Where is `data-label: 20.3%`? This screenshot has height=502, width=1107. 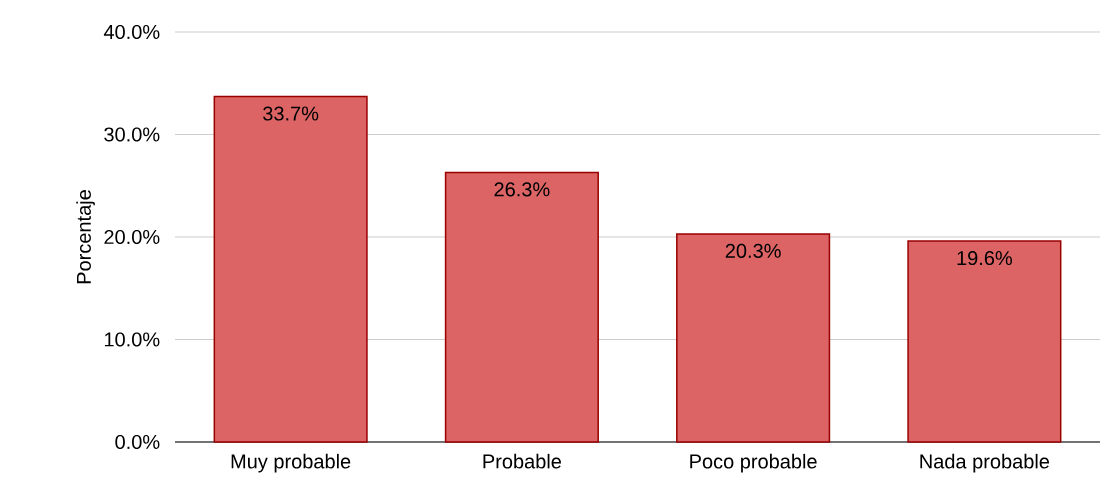
data-label: 20.3% is located at coordinates (753, 250).